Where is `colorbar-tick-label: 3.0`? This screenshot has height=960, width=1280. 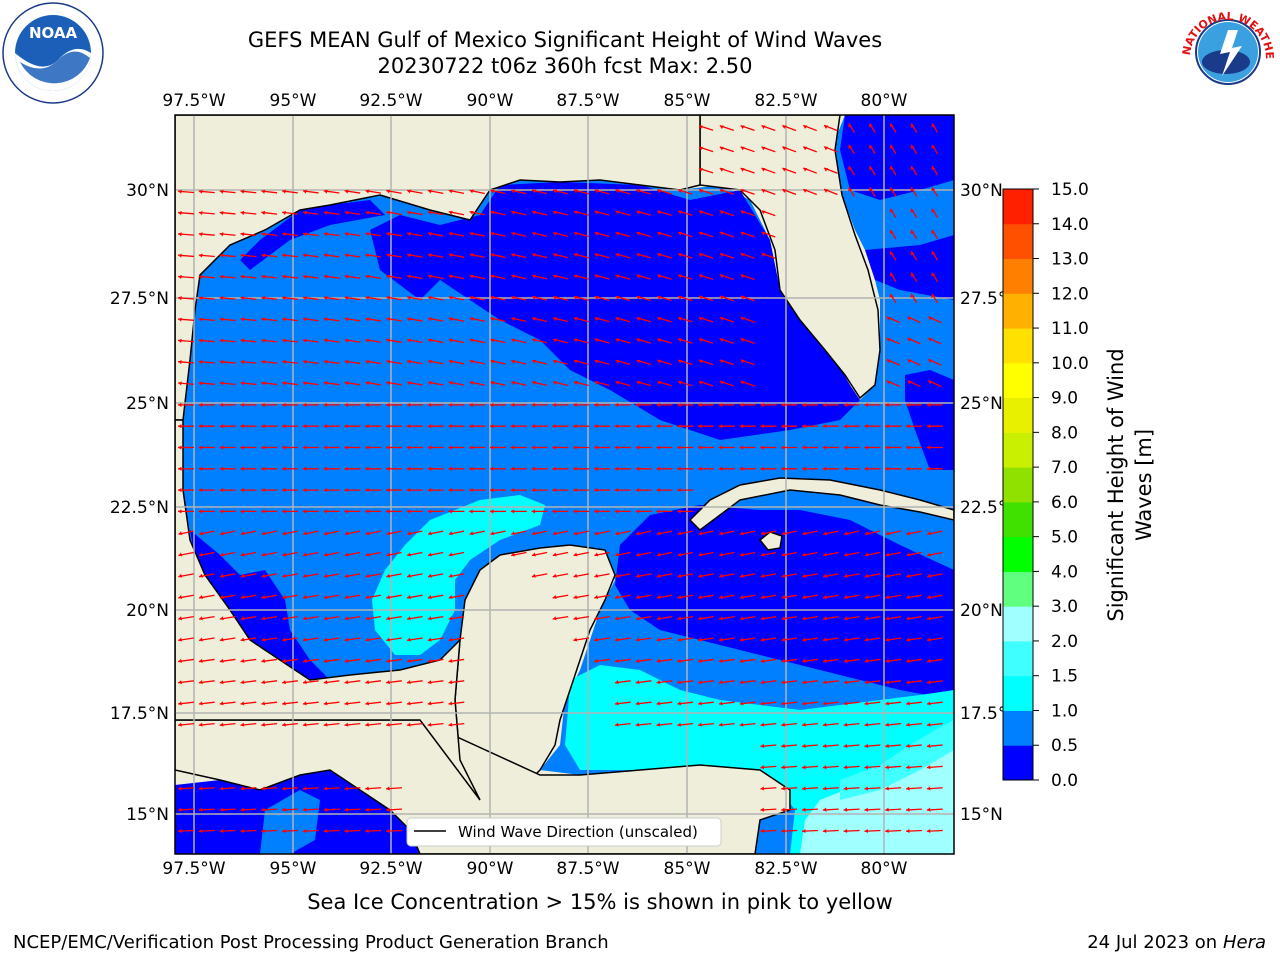
colorbar-tick-label: 3.0 is located at coordinates (1064, 607).